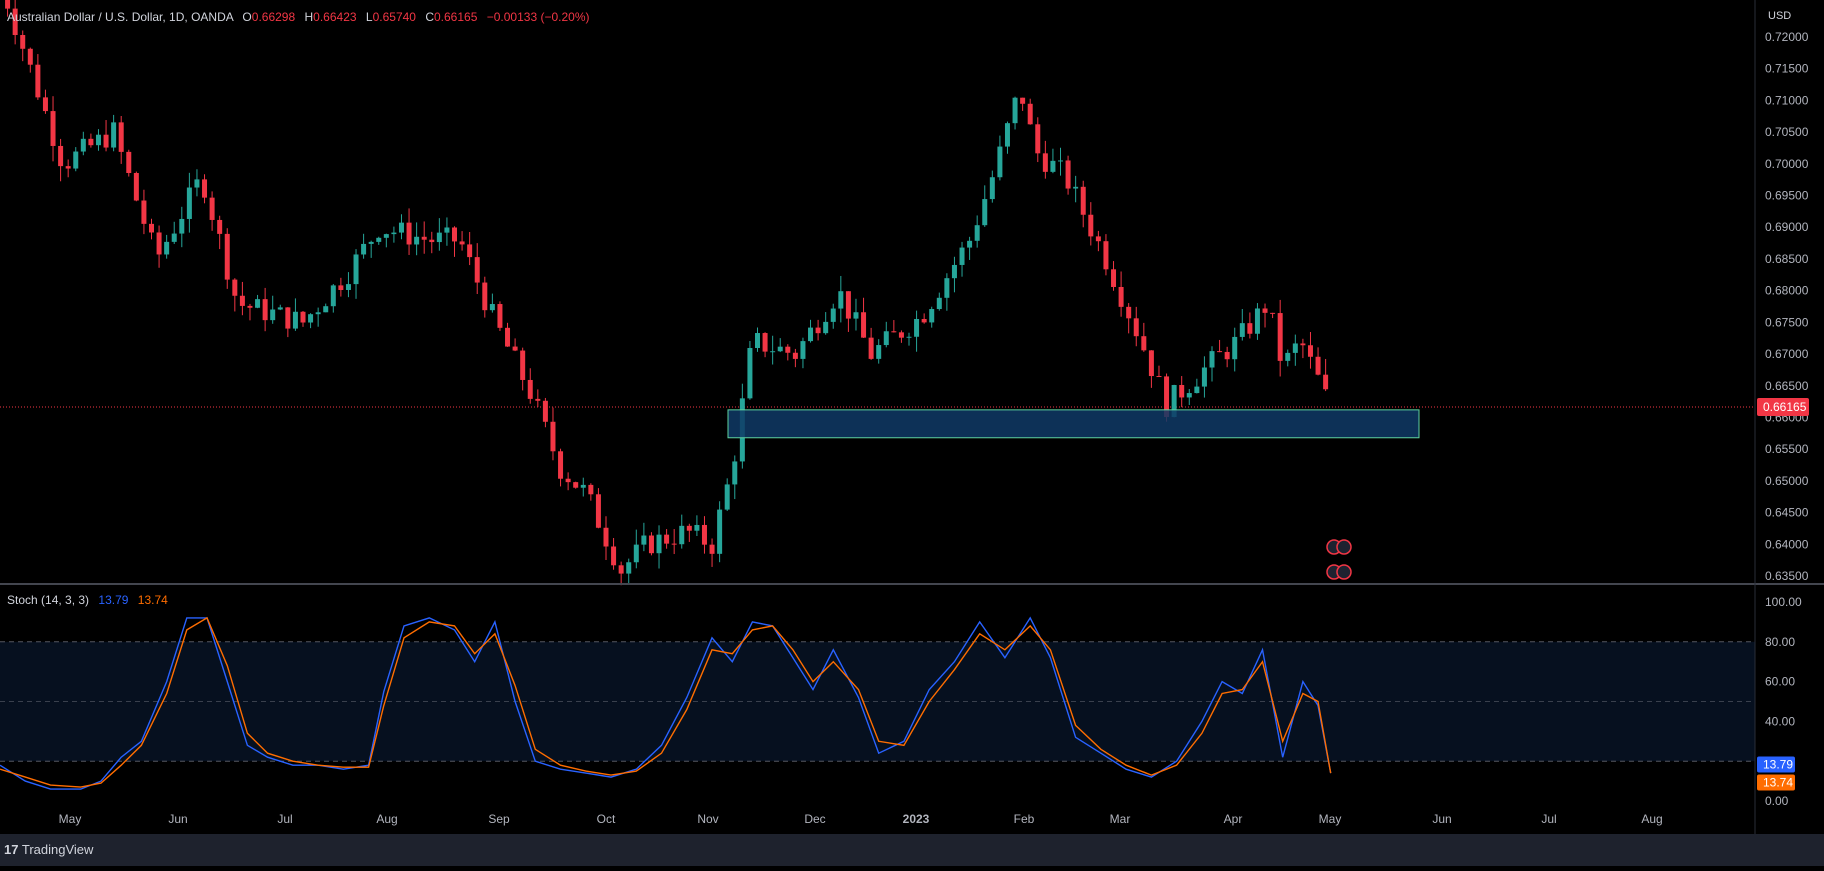 This screenshot has width=1824, height=871. I want to click on price-tick-label: 0.63500, so click(1787, 576).